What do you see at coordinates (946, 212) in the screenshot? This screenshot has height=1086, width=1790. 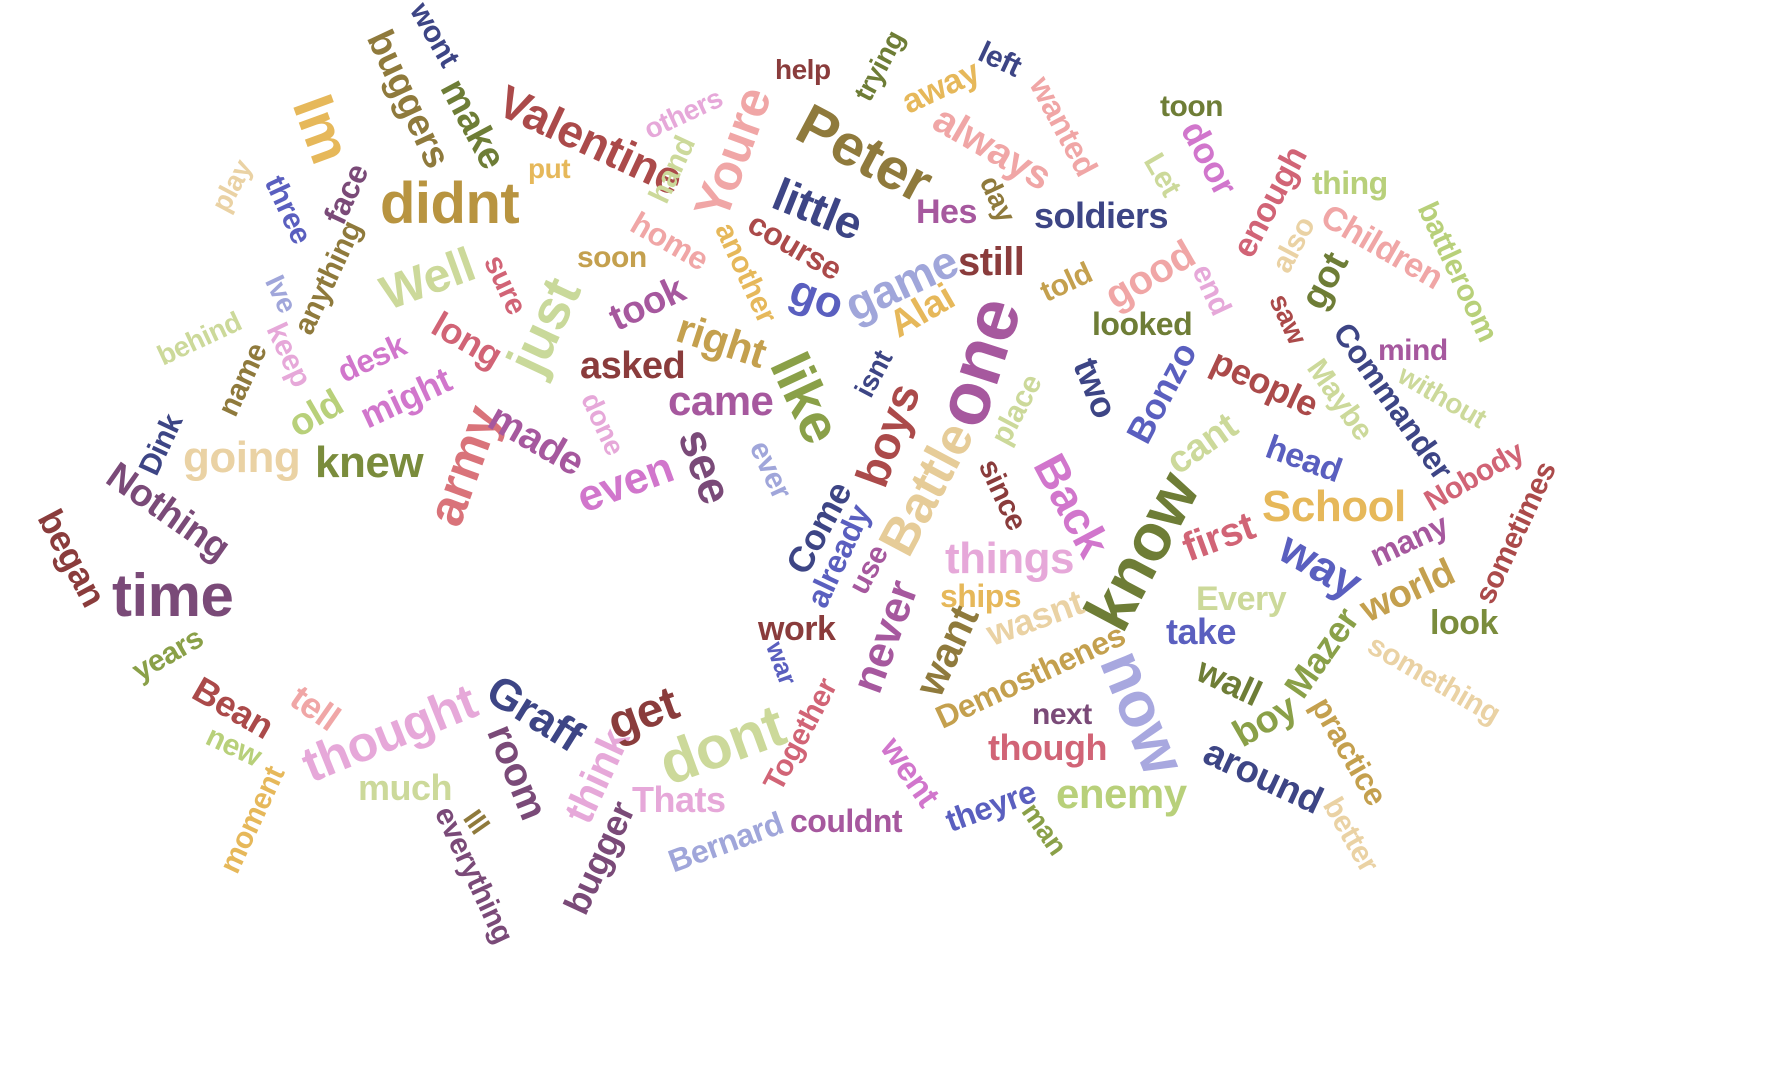 I see `word-hes: Hes` at bounding box center [946, 212].